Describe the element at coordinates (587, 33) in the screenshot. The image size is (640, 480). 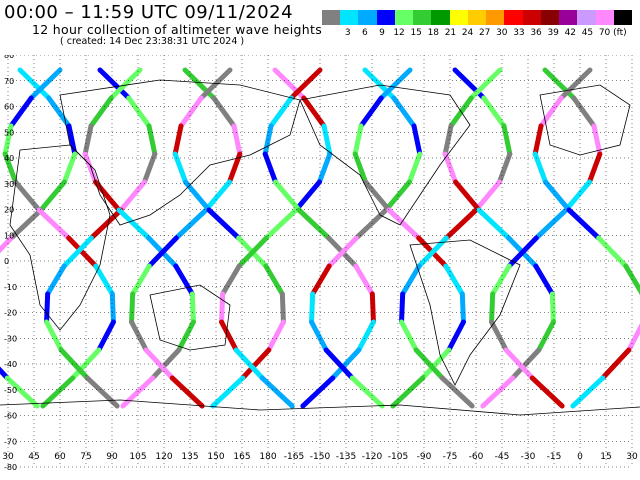
I see `legend-label-15: 45` at that location.